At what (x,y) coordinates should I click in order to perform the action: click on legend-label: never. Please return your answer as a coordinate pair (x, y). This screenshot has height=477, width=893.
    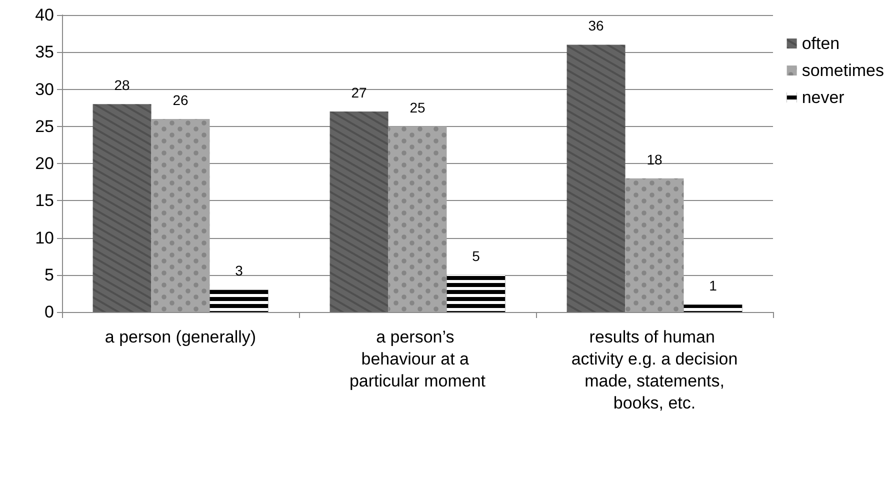
    Looking at the image, I should click on (823, 97).